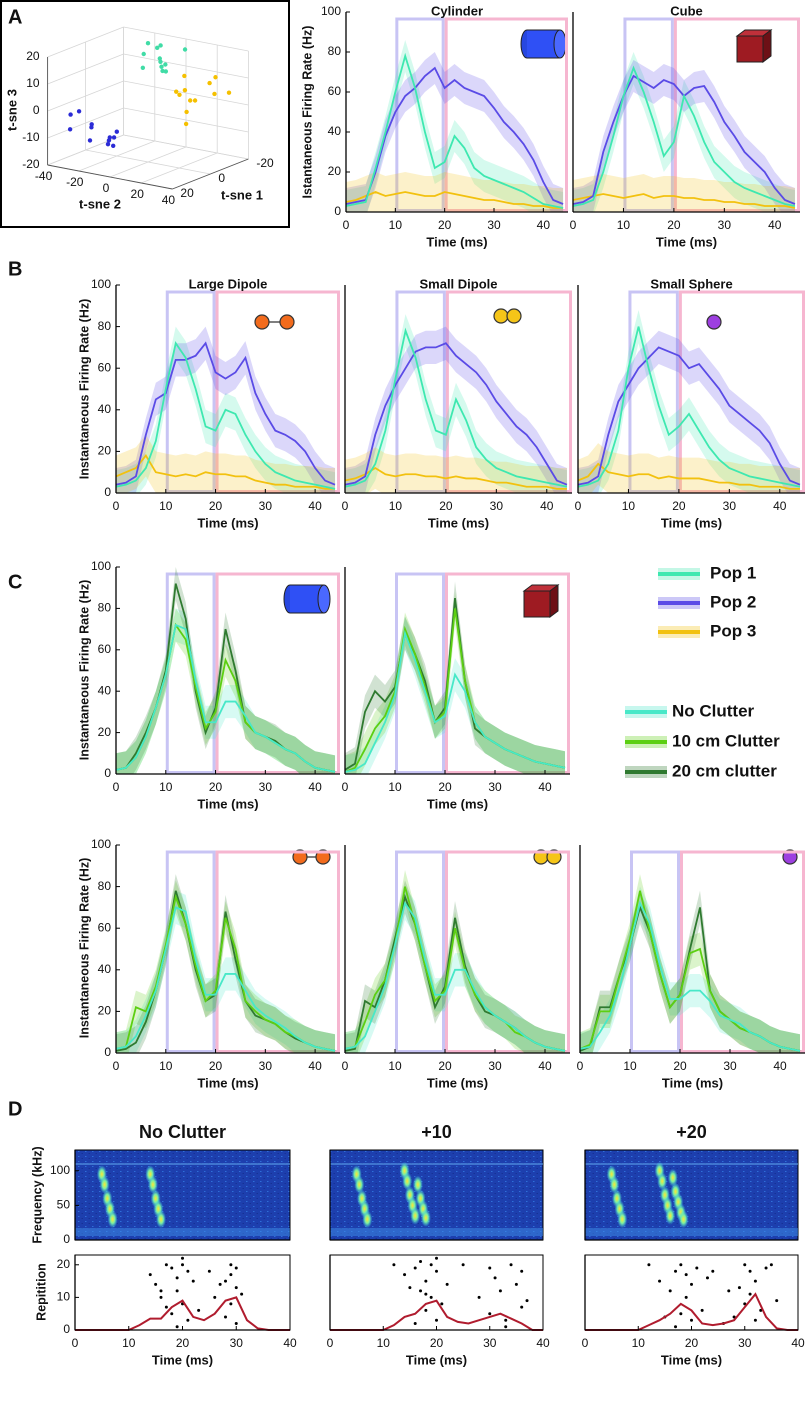 Image resolution: width=810 pixels, height=1401 pixels. I want to click on y-axis-label: t-sne 2, so click(100, 203).